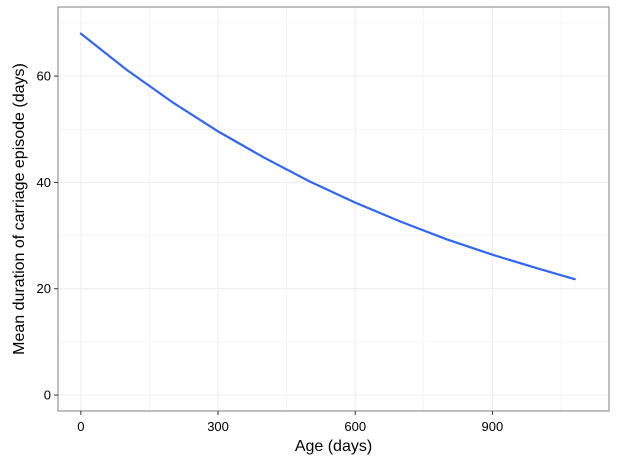  What do you see at coordinates (333, 446) in the screenshot?
I see `x-axis-title: Age (days)` at bounding box center [333, 446].